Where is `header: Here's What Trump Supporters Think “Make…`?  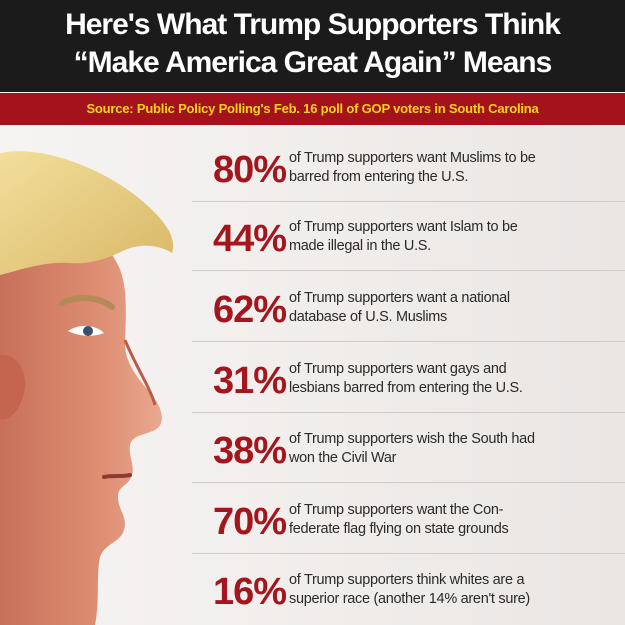
header: Here's What Trump Supporters Think “Make… is located at coordinates (312, 46).